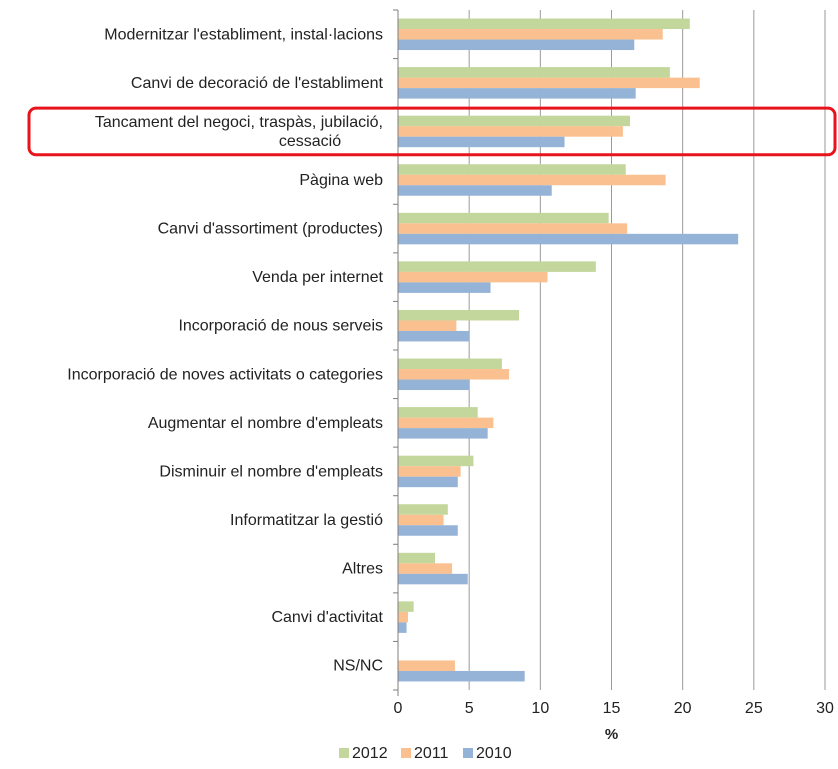 The image size is (838, 769). I want to click on category-label: Canvi de decoració de l'establiment, so click(257, 83).